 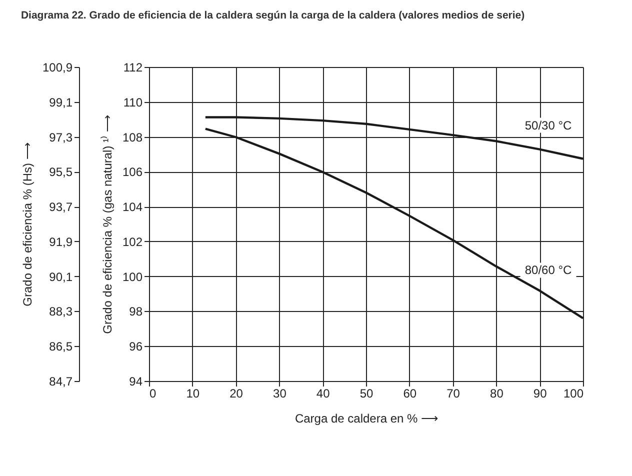 What do you see at coordinates (132, 241) in the screenshot?
I see `y-tick-label: 102` at bounding box center [132, 241].